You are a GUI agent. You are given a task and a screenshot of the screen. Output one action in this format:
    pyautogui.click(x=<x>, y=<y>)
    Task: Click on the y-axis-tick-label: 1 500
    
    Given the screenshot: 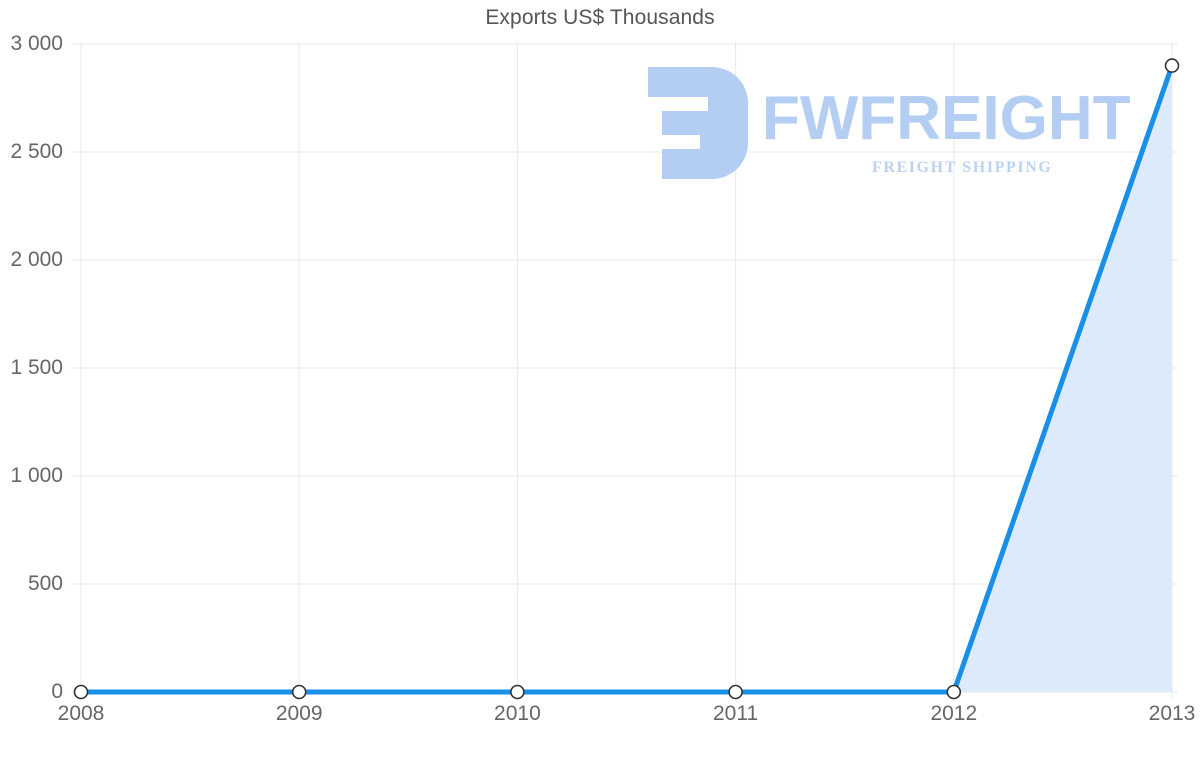 What is the action you would take?
    pyautogui.click(x=36, y=367)
    